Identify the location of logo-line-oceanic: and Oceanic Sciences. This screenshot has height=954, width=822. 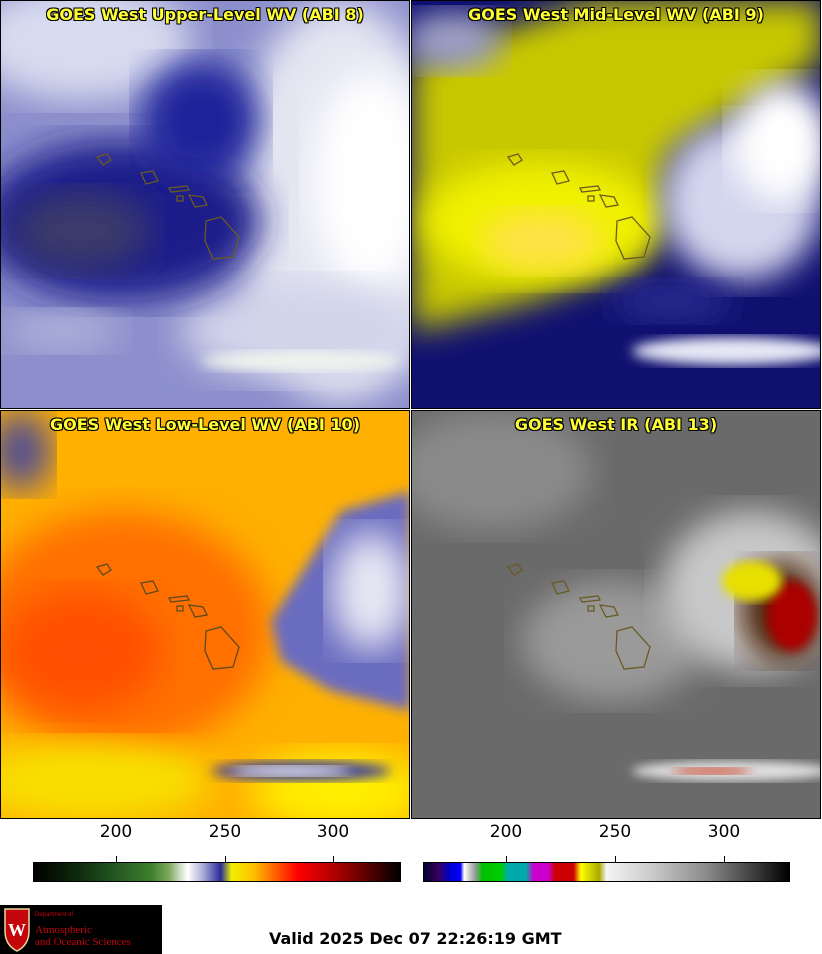
(83, 942).